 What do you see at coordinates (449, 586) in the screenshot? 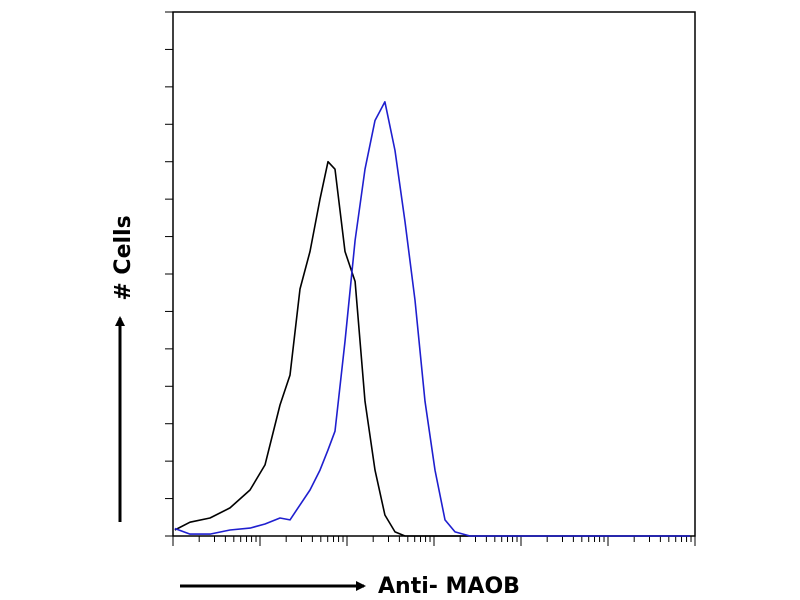
I see `x-axis-label: Anti- MAOB` at bounding box center [449, 586].